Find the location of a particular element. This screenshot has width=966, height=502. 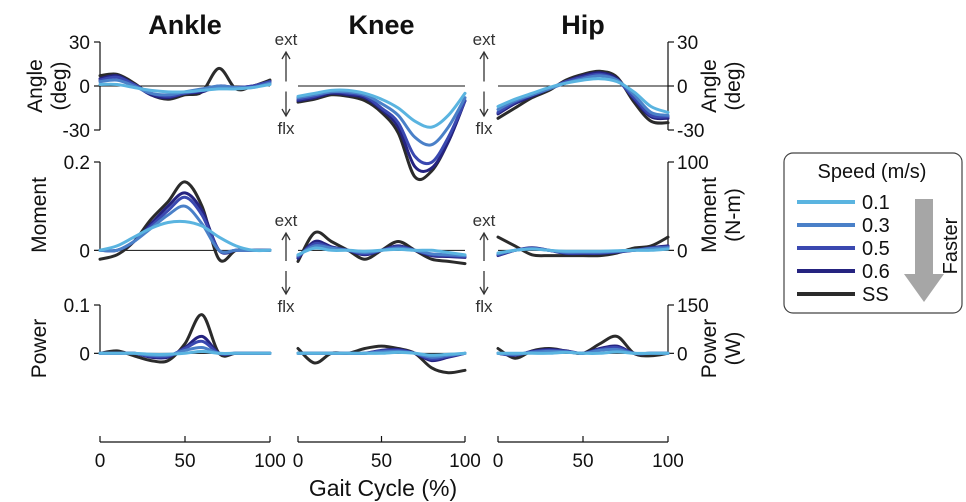

row-label: Power is located at coordinates (39, 349).